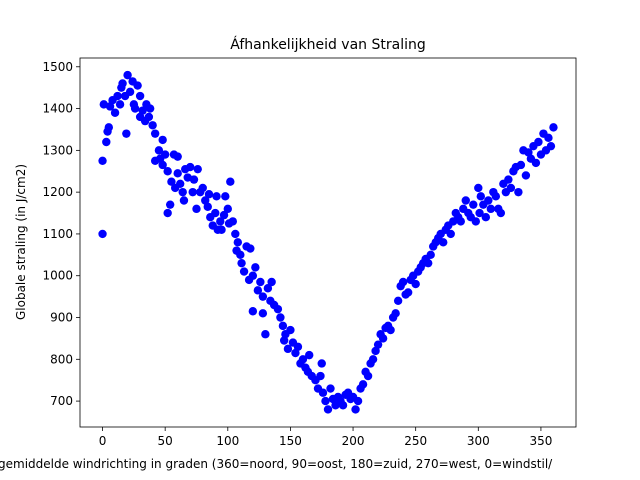 The height and width of the screenshot is (480, 640). What do you see at coordinates (290, 441) in the screenshot?
I see `x-tick-label: 150` at bounding box center [290, 441].